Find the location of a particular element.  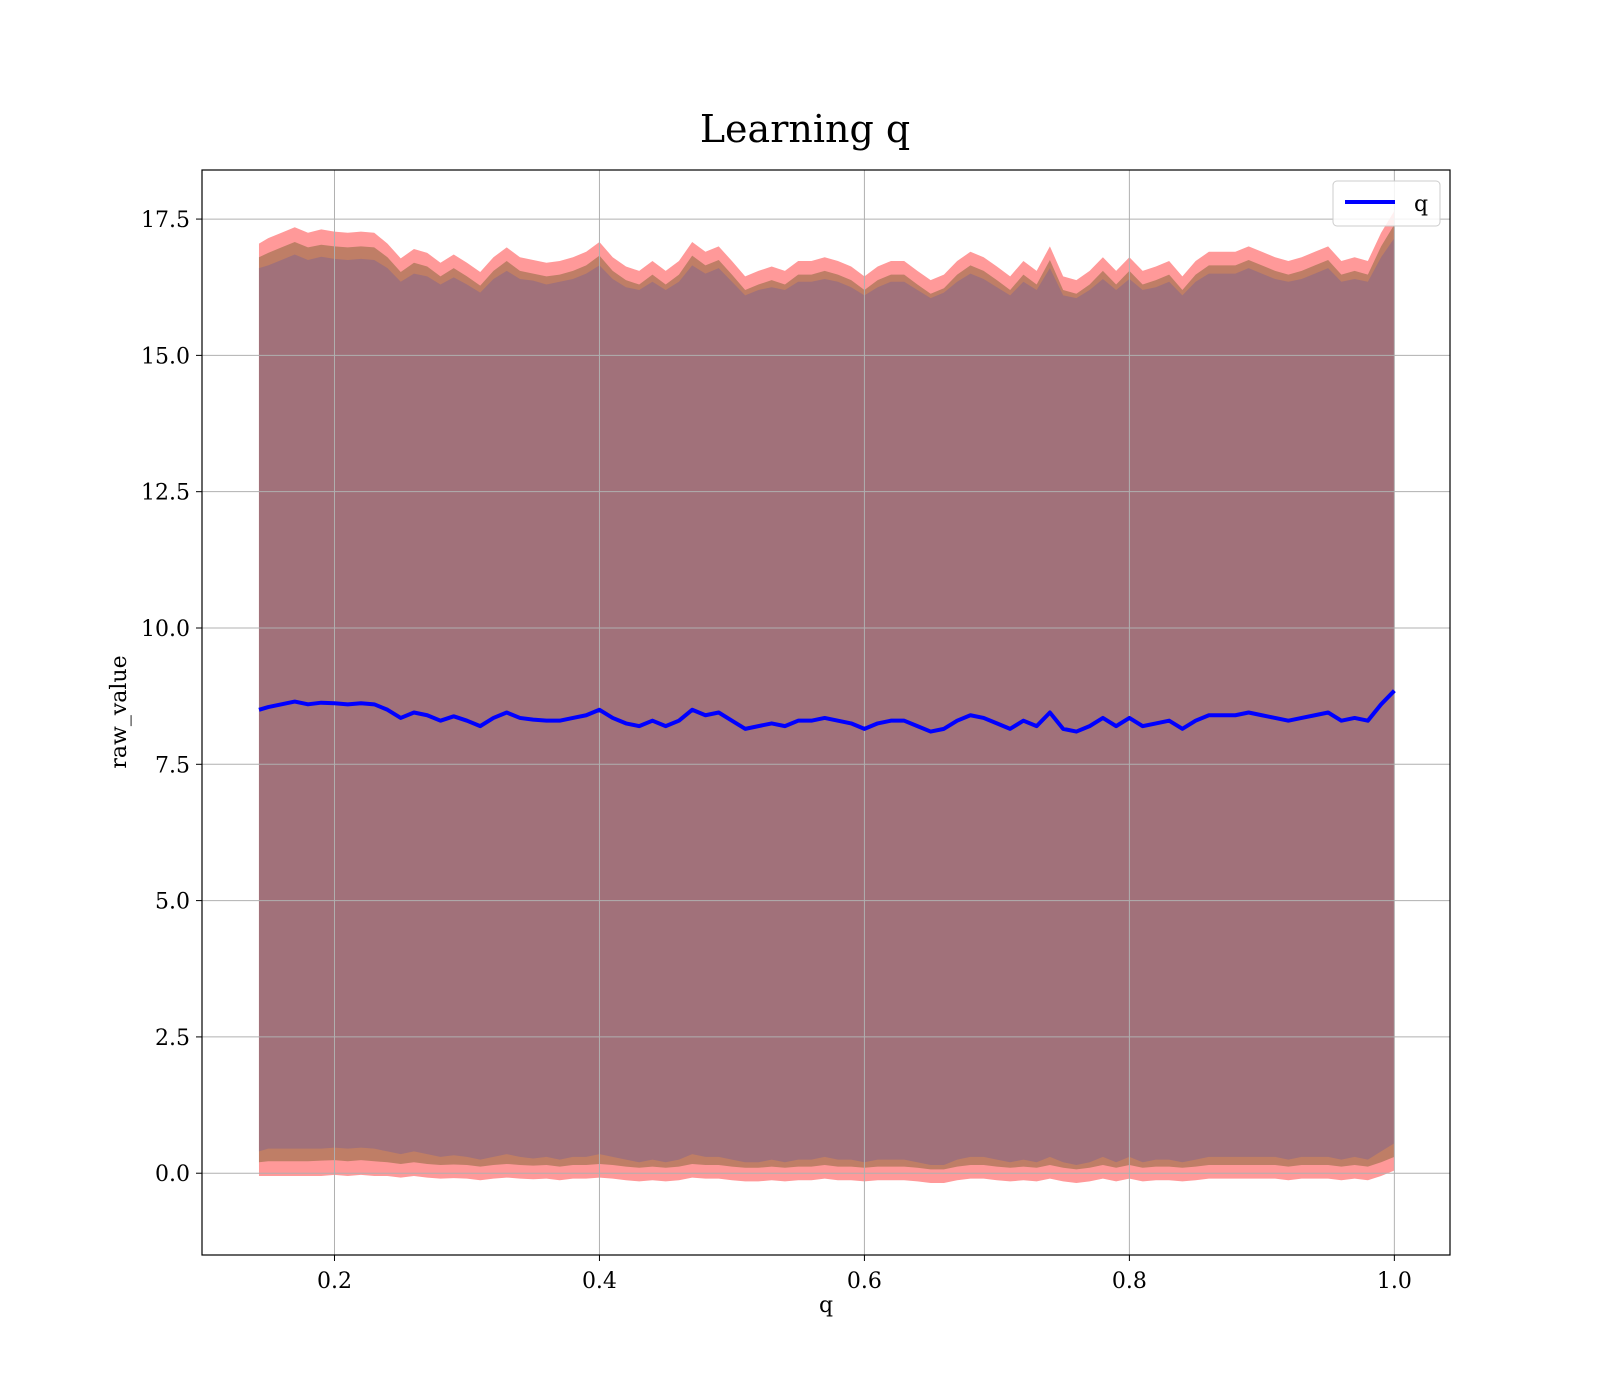

y-tick-label: 10.0 is located at coordinates (165, 629).